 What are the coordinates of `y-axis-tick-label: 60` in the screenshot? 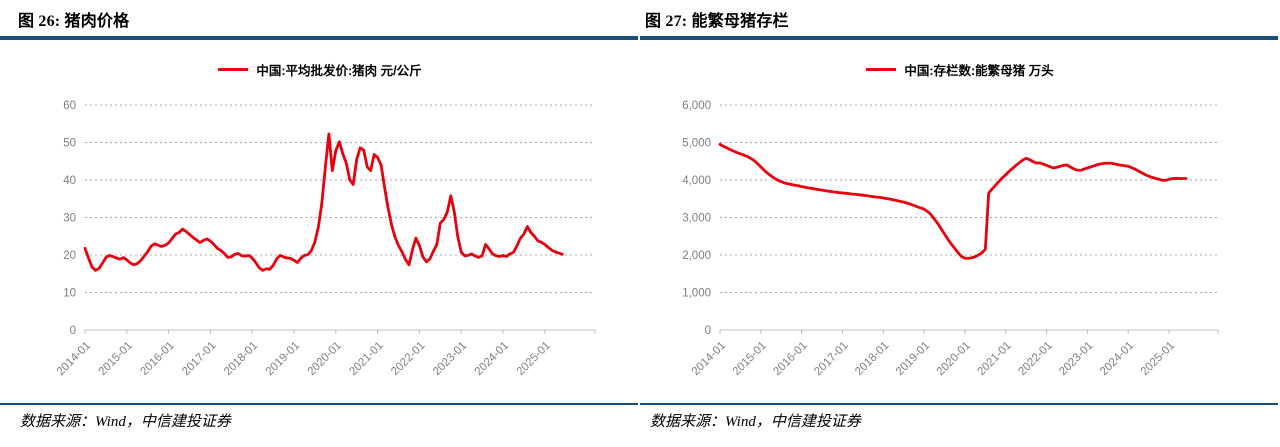 It's located at (69, 106).